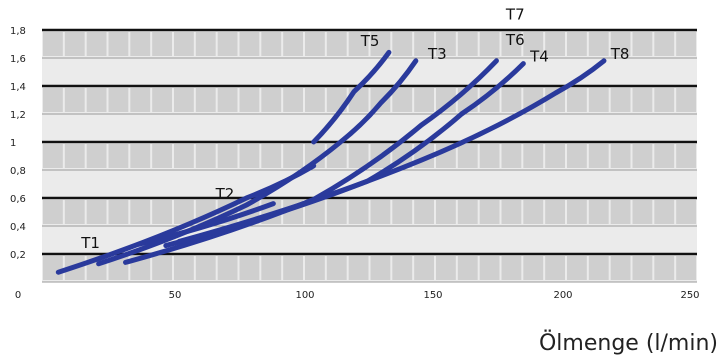 The height and width of the screenshot is (360, 724). I want to click on y-tick-label: 1, so click(13, 143).